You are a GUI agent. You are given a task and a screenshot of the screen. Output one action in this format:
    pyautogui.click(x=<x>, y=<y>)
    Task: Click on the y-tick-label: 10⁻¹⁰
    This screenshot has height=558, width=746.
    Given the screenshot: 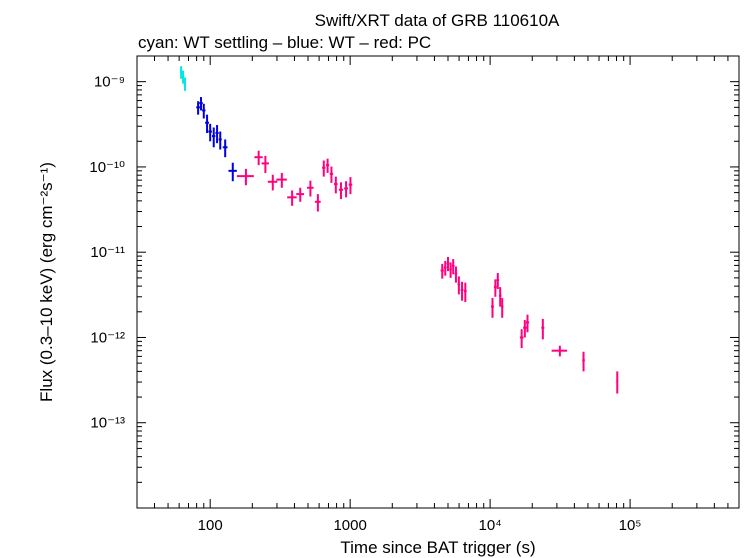 What is the action you would take?
    pyautogui.click(x=107, y=167)
    